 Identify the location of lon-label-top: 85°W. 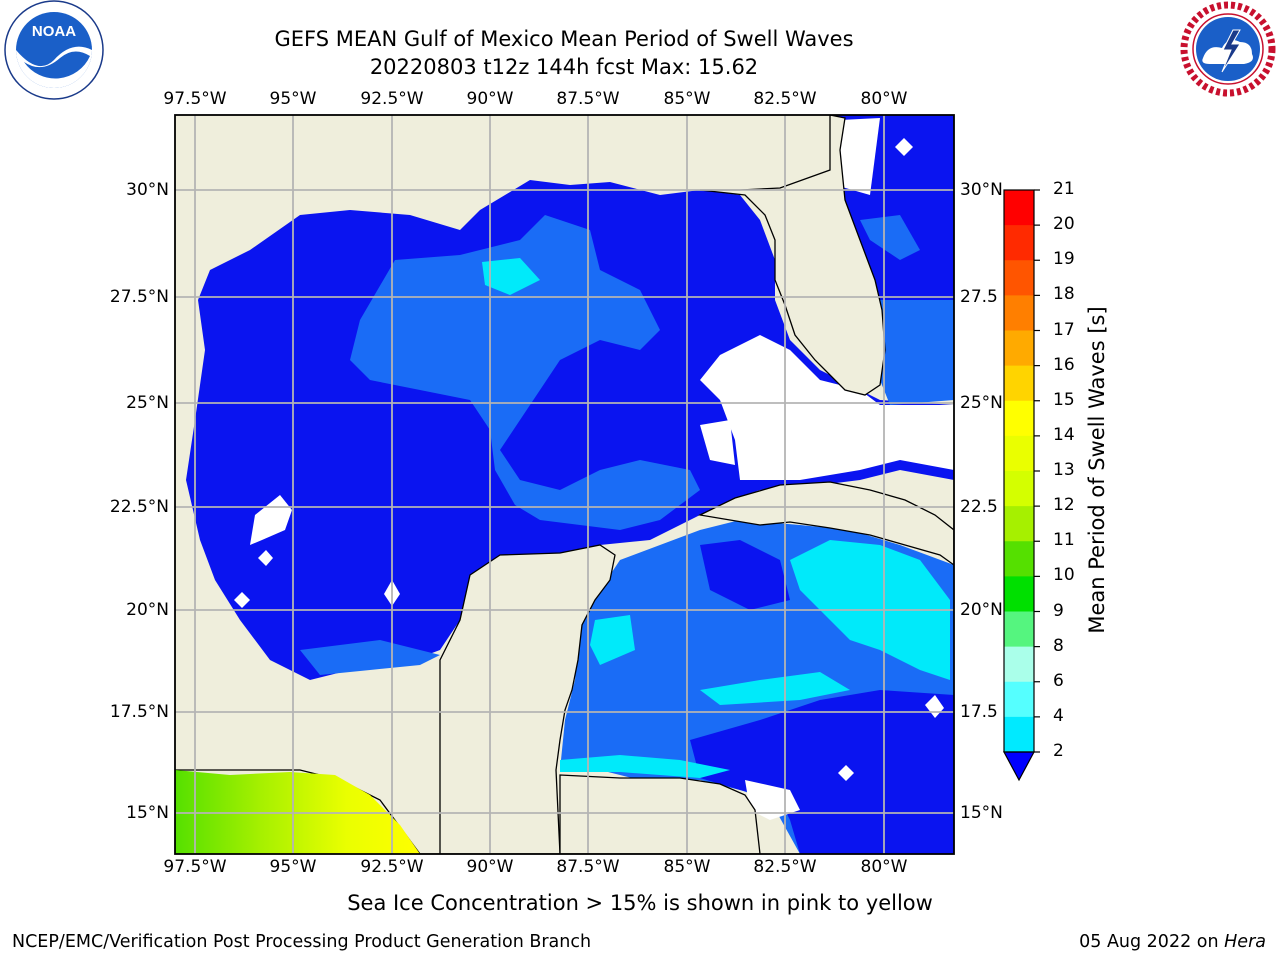
(687, 99).